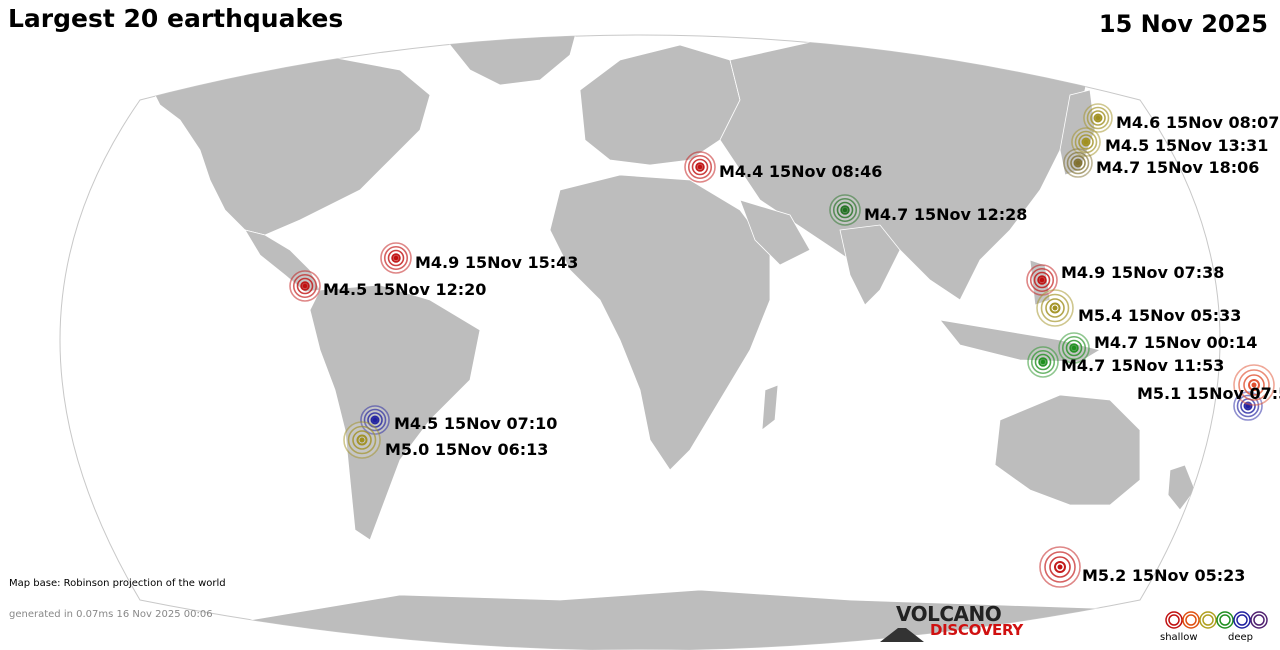  What do you see at coordinates (176, 18) in the screenshot?
I see `page-title: Largest 20 earthquakes` at bounding box center [176, 18].